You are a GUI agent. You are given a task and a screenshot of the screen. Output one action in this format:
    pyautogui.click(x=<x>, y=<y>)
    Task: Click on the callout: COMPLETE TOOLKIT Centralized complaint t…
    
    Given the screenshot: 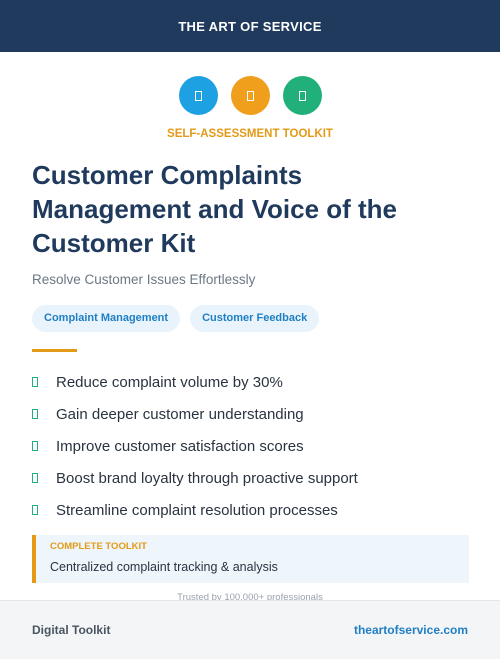 What is the action you would take?
    pyautogui.click(x=250, y=559)
    